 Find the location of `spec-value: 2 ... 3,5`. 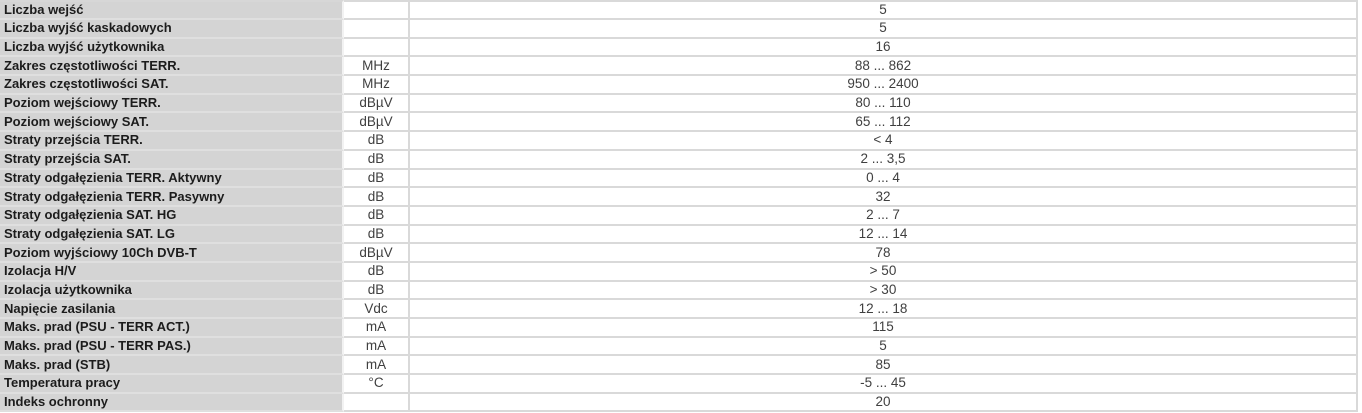

spec-value: 2 ... 3,5 is located at coordinates (884, 160).